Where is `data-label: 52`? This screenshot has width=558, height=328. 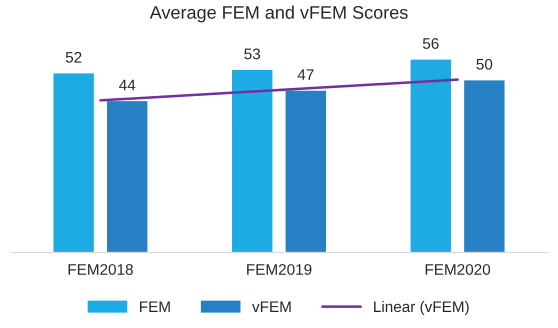
data-label: 52 is located at coordinates (74, 57).